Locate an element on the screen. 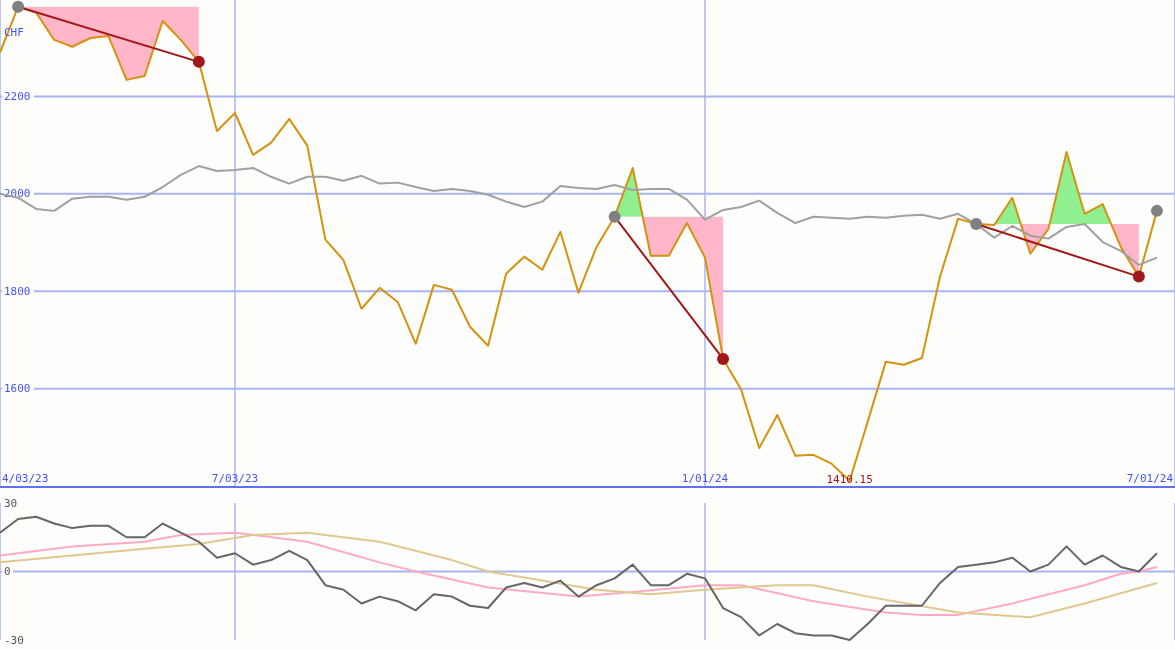  y-tick-label: 30 is located at coordinates (11, 503).